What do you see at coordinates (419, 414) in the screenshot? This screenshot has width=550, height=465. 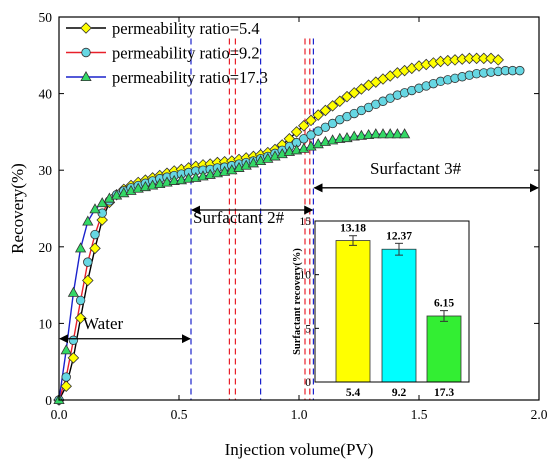 I see `x-tick-label: 1.5` at bounding box center [419, 414].